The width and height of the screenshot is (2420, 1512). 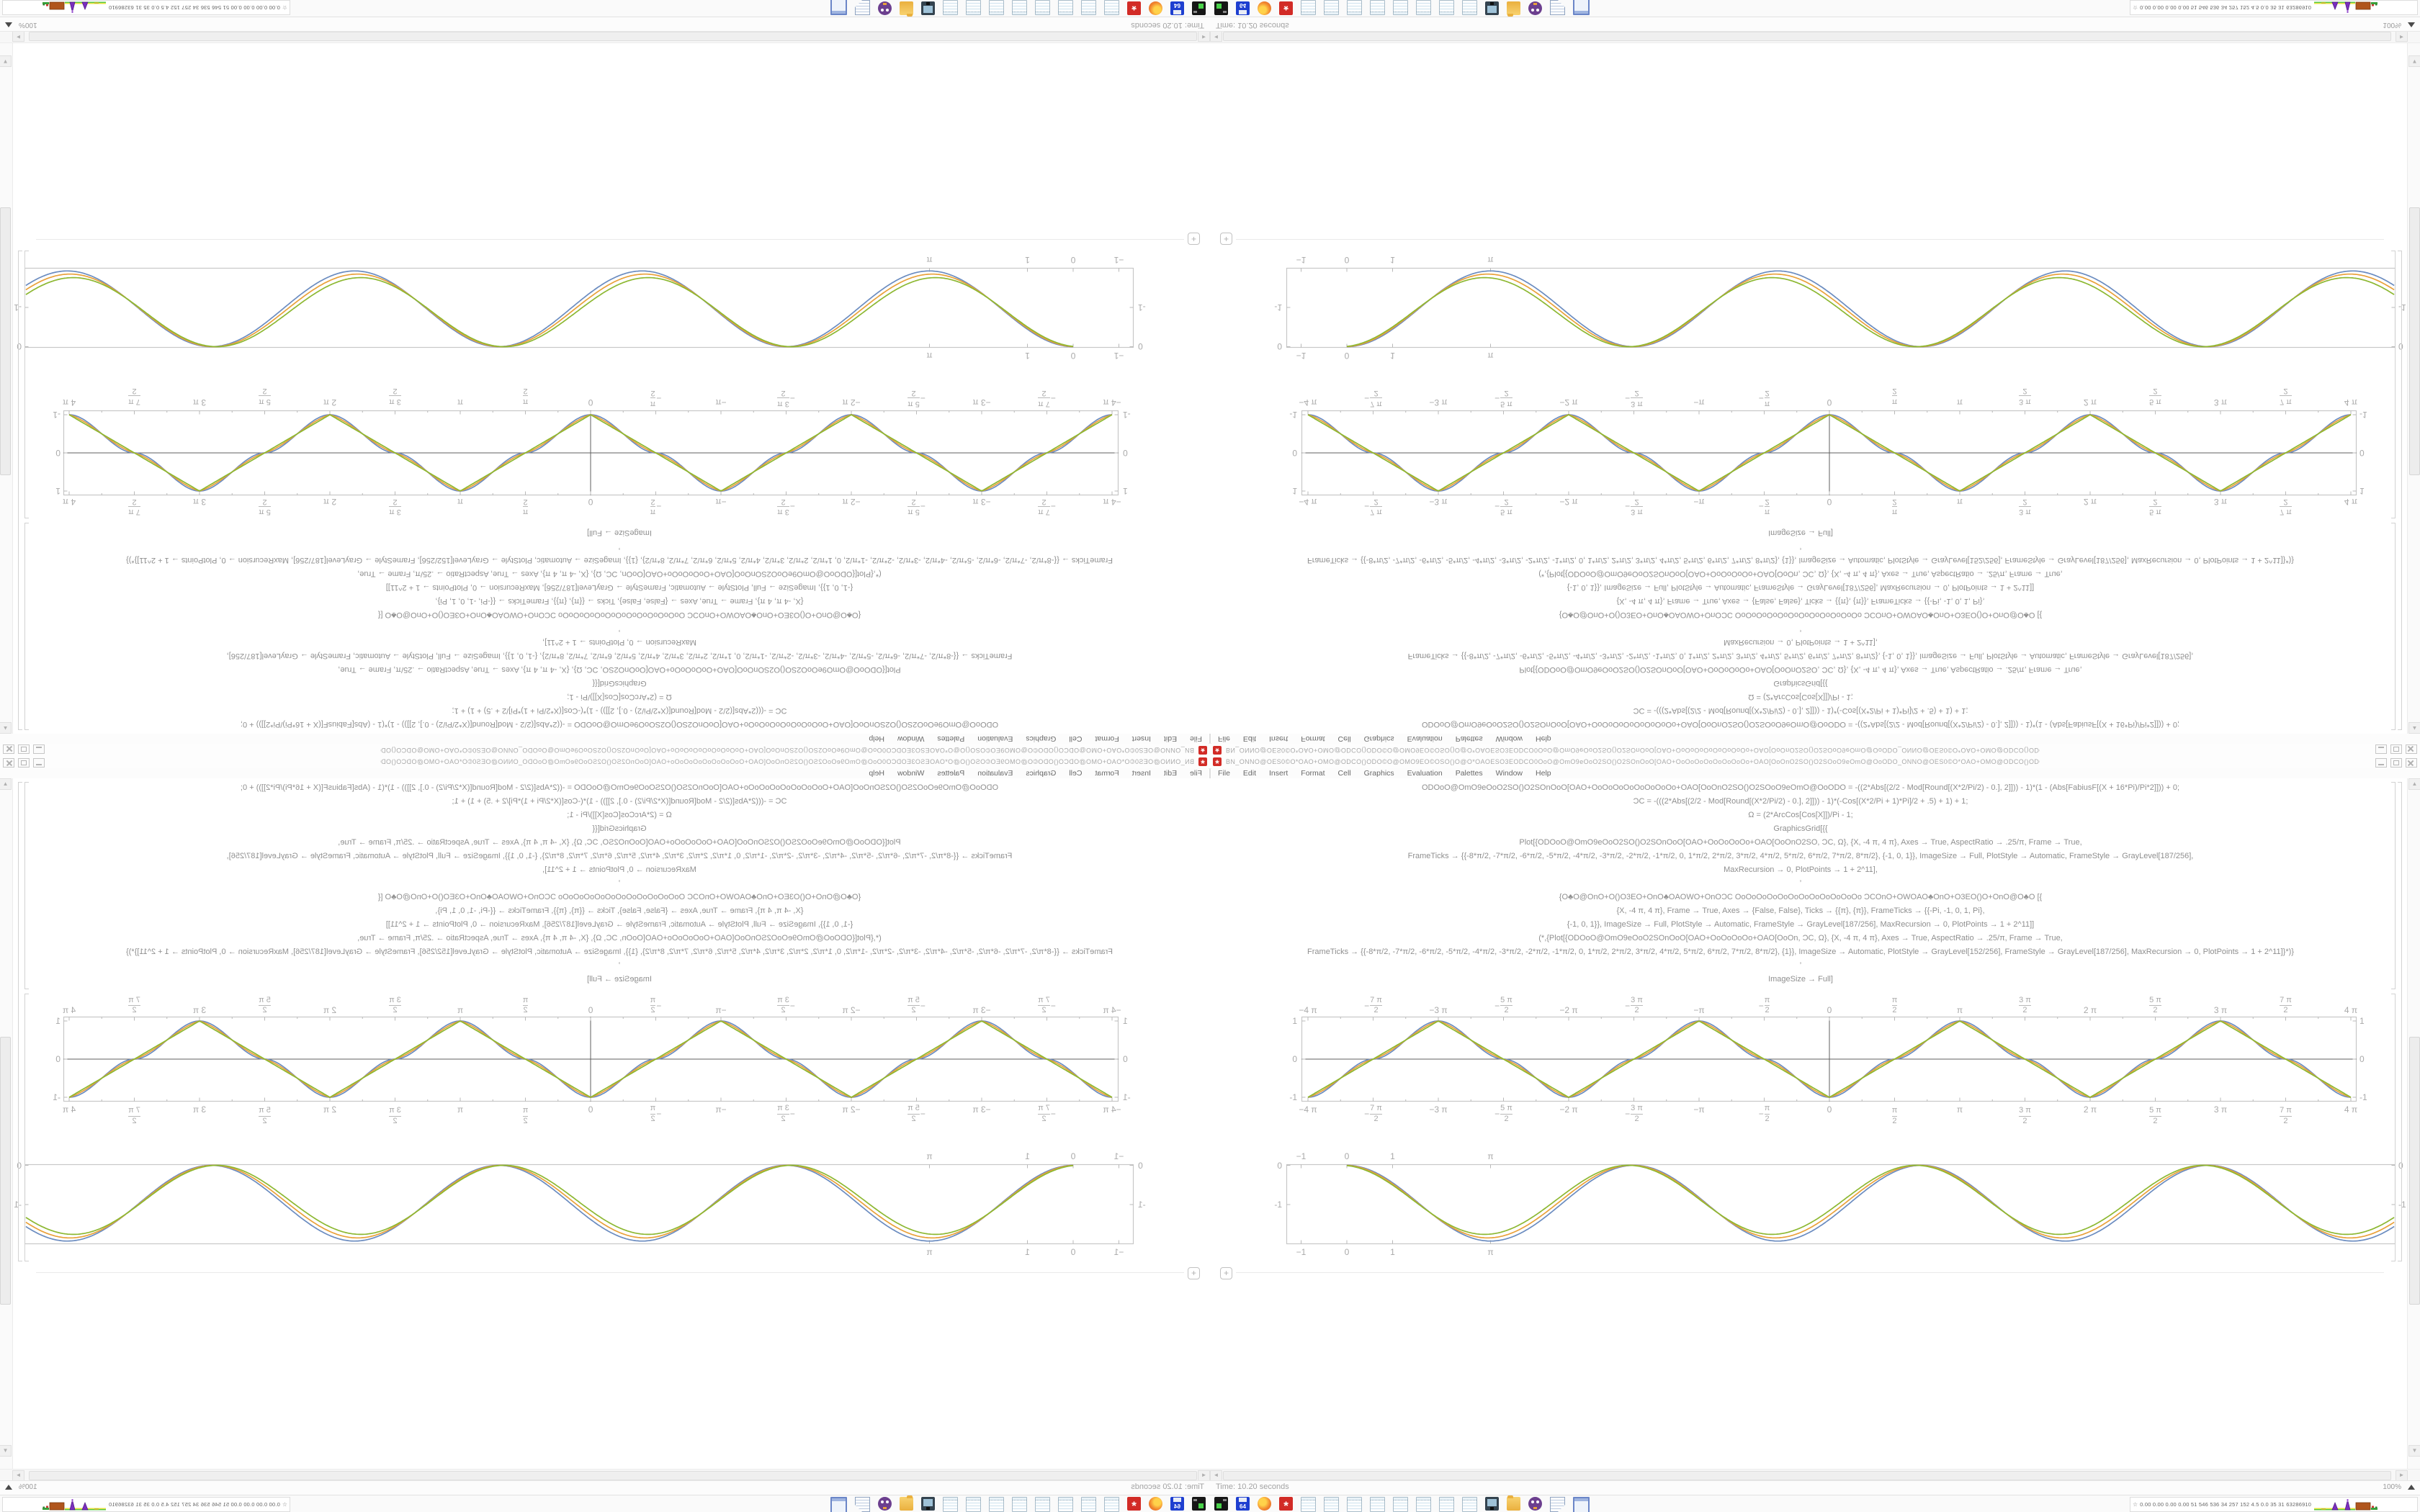 What do you see at coordinates (1041, 738) in the screenshot?
I see `menu-graphics: Graphics` at bounding box center [1041, 738].